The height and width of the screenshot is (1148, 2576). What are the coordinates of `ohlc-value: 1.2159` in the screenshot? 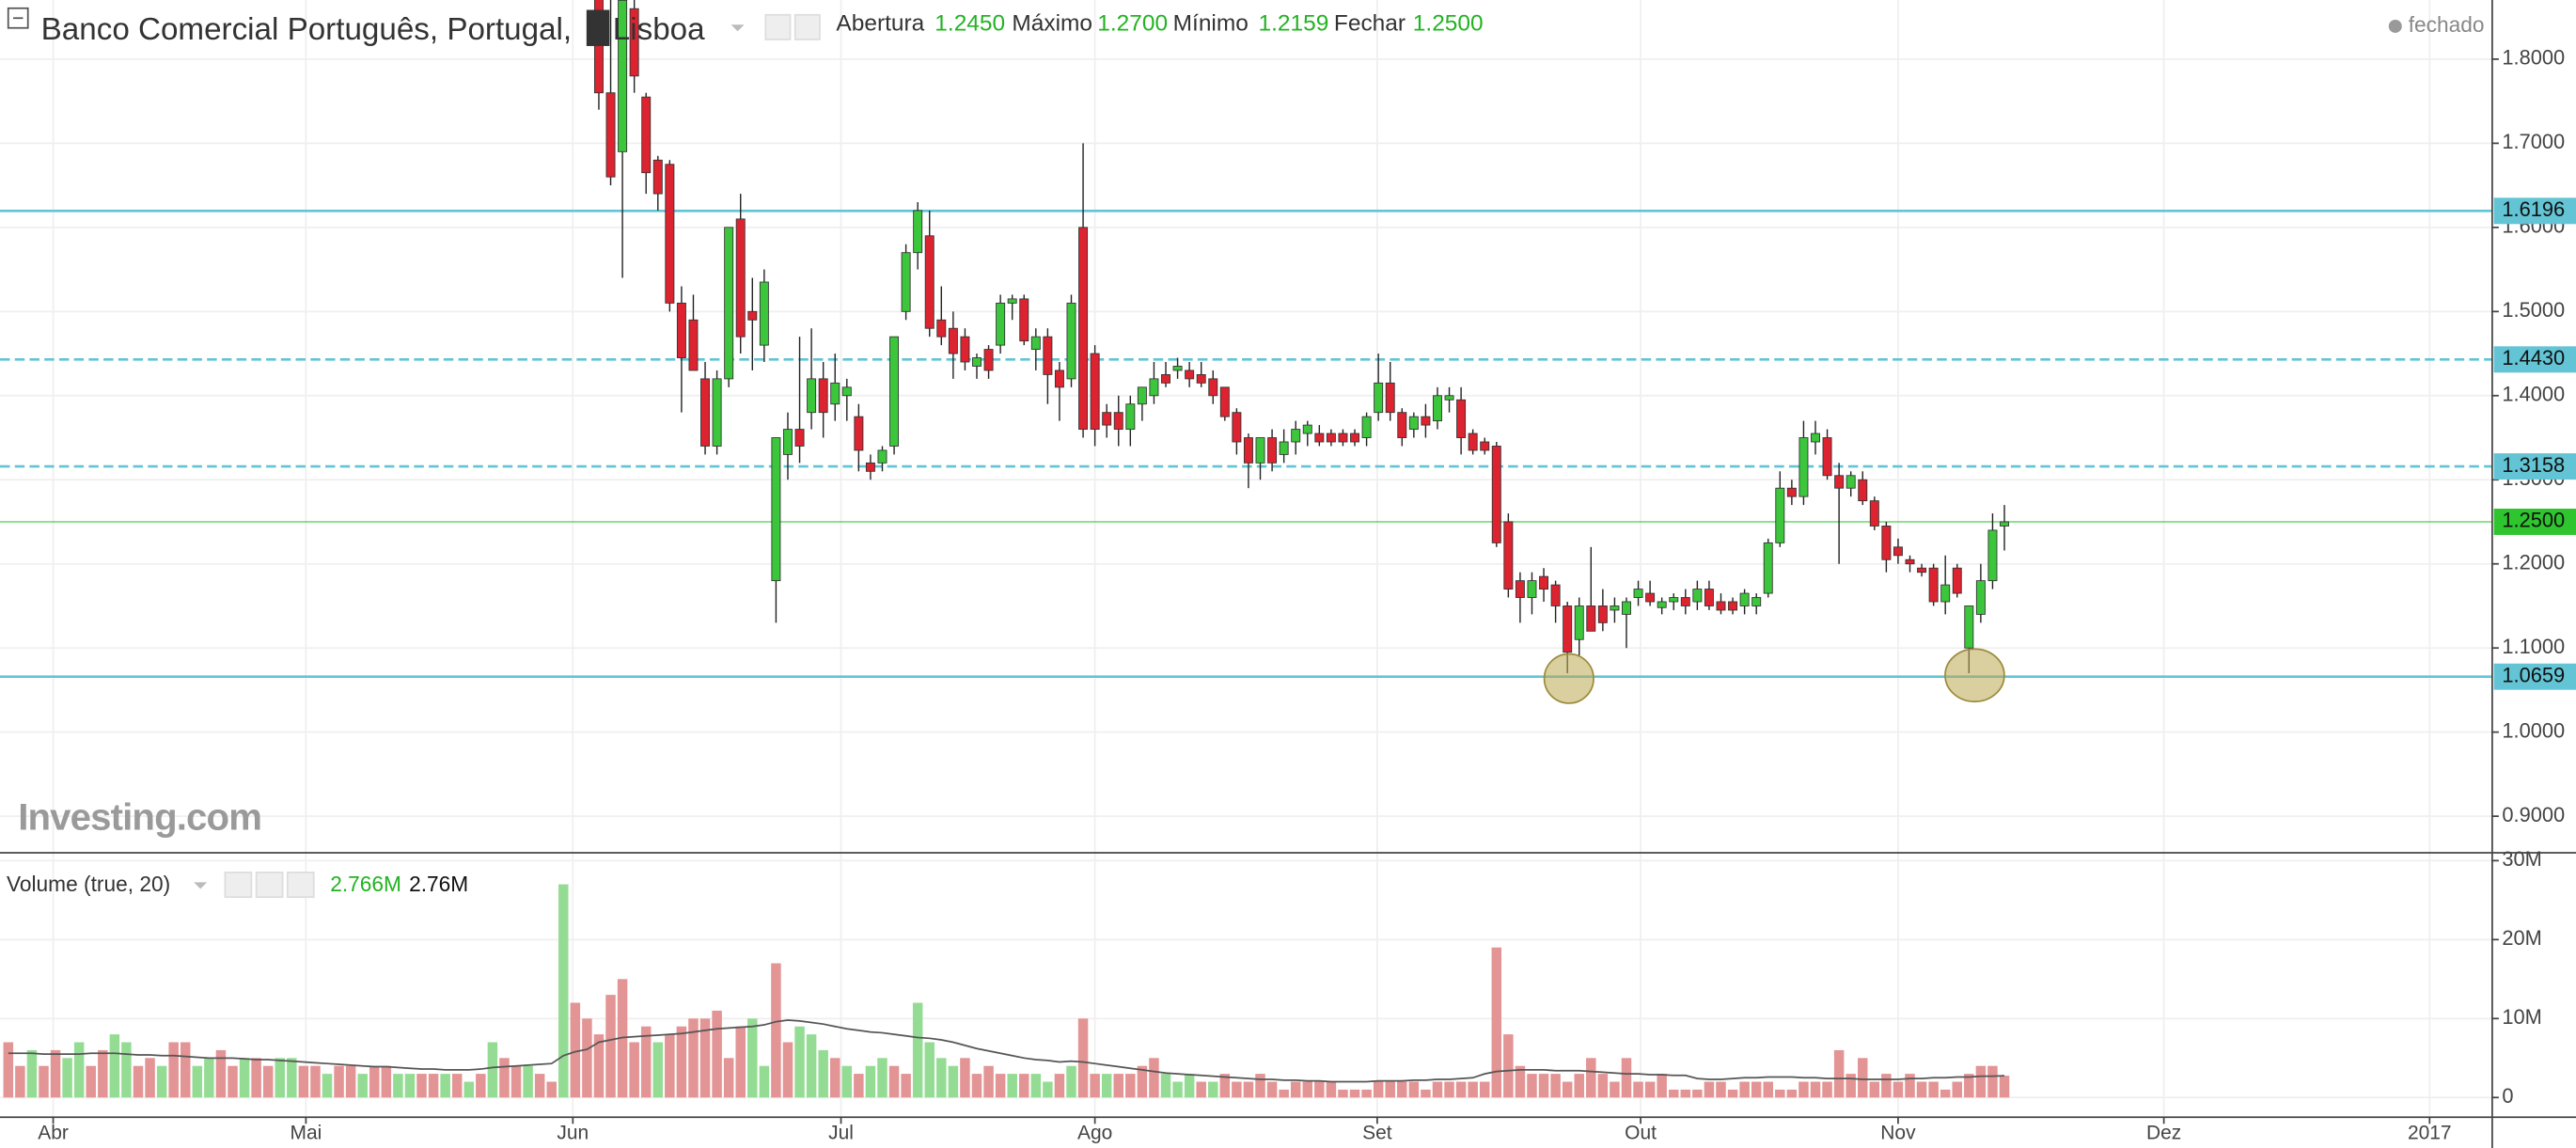 It's located at (1294, 24).